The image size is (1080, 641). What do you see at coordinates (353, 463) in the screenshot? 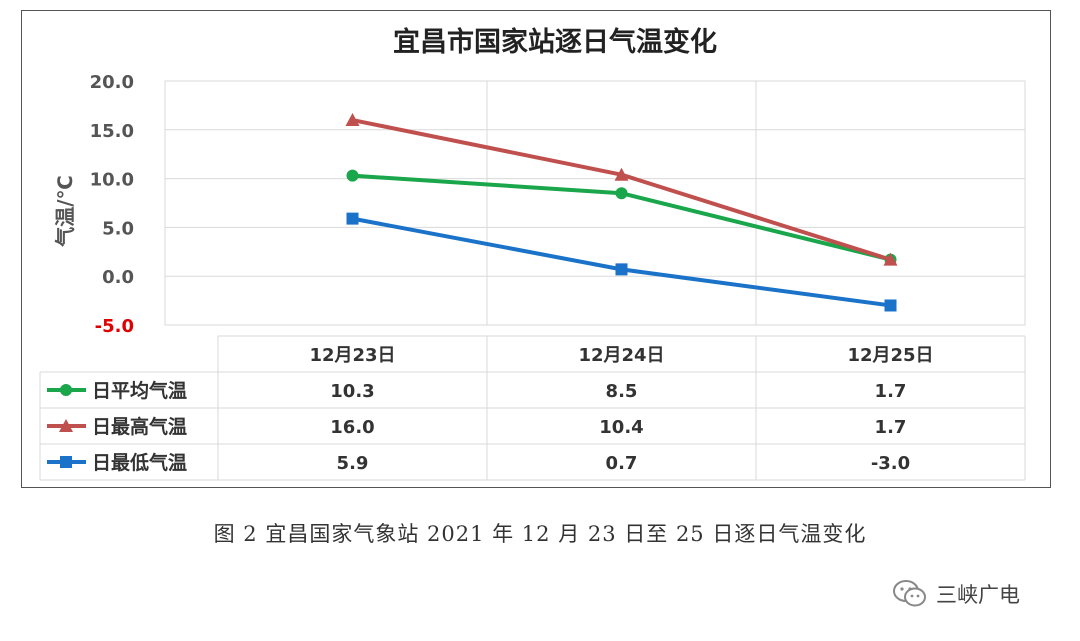
I see `data-table-value: 5.9` at bounding box center [353, 463].